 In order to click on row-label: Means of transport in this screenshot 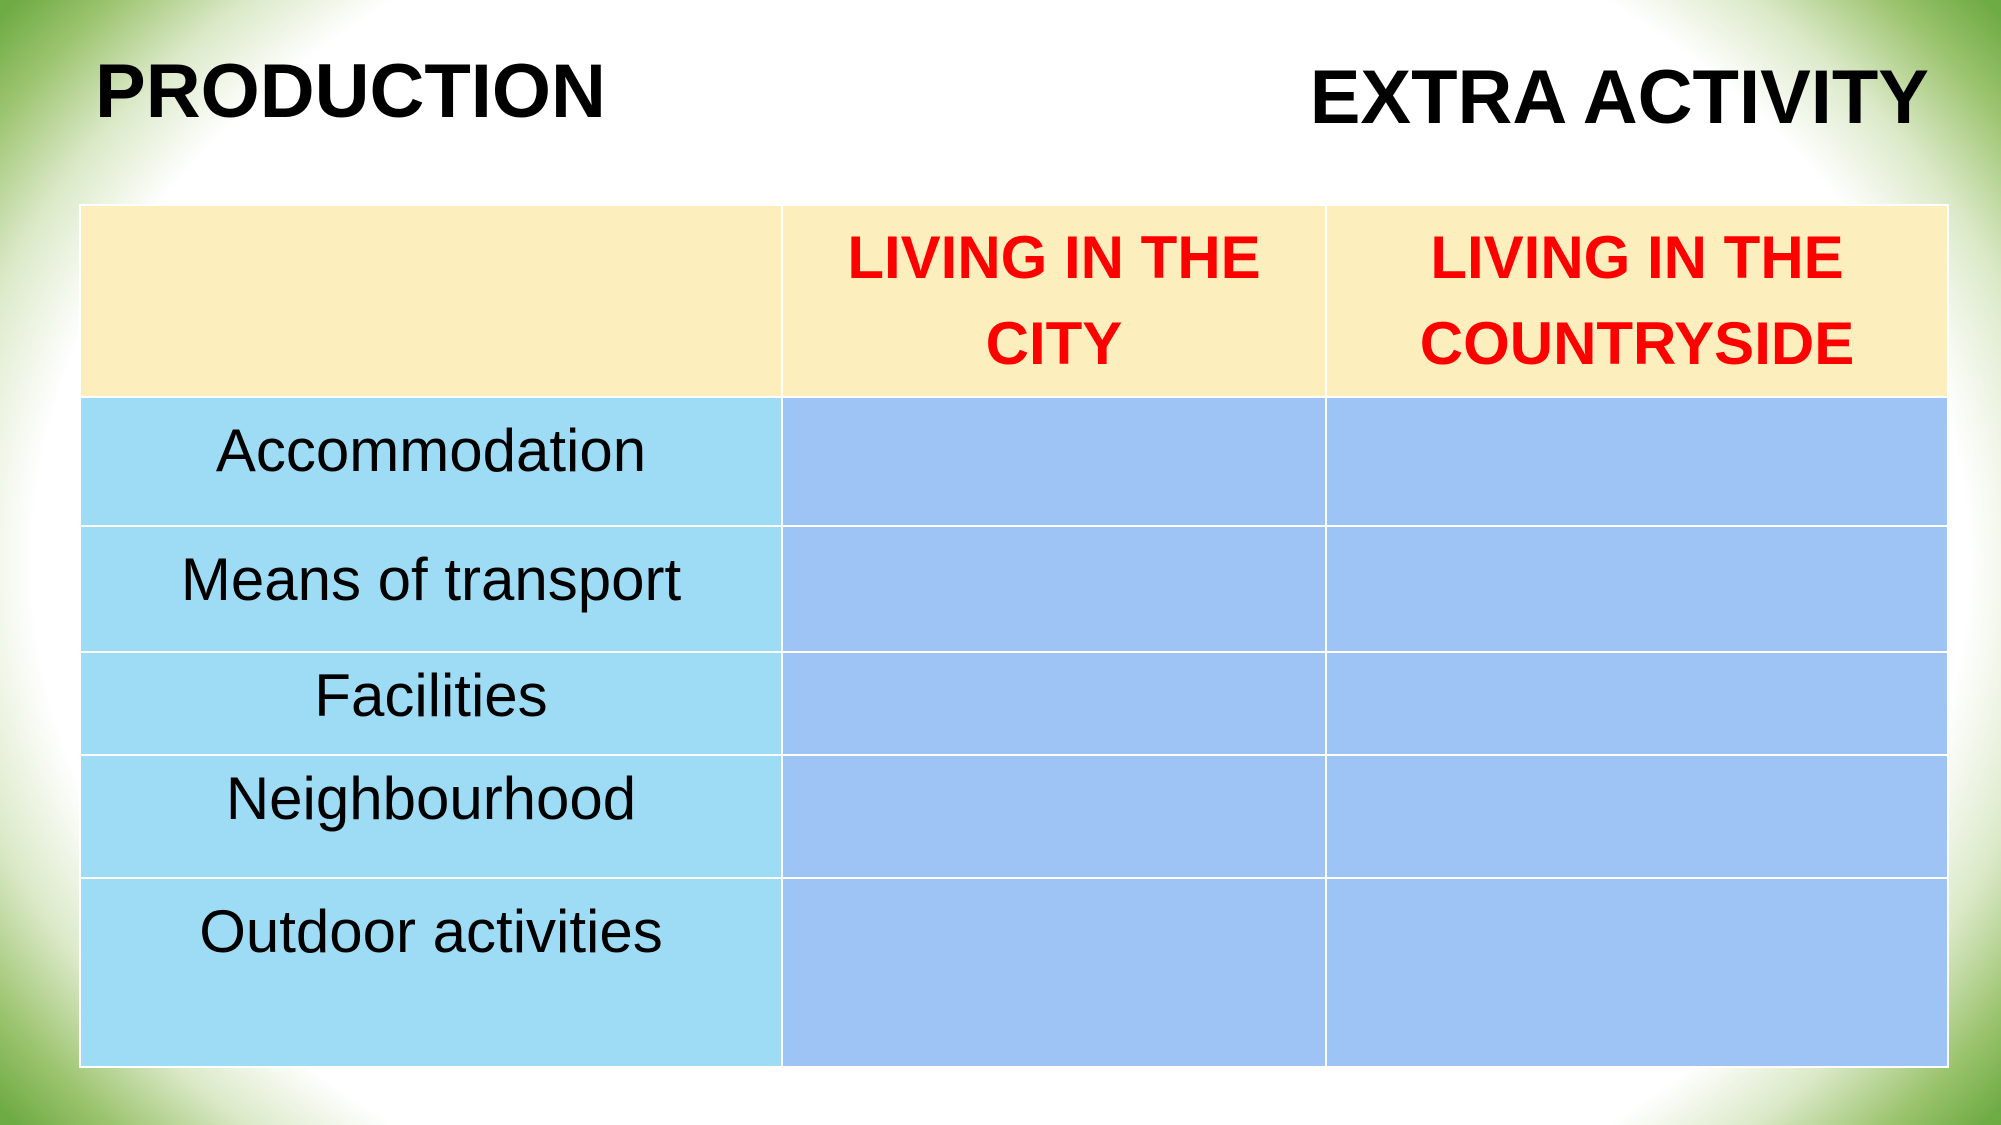, I will do `click(431, 589)`.